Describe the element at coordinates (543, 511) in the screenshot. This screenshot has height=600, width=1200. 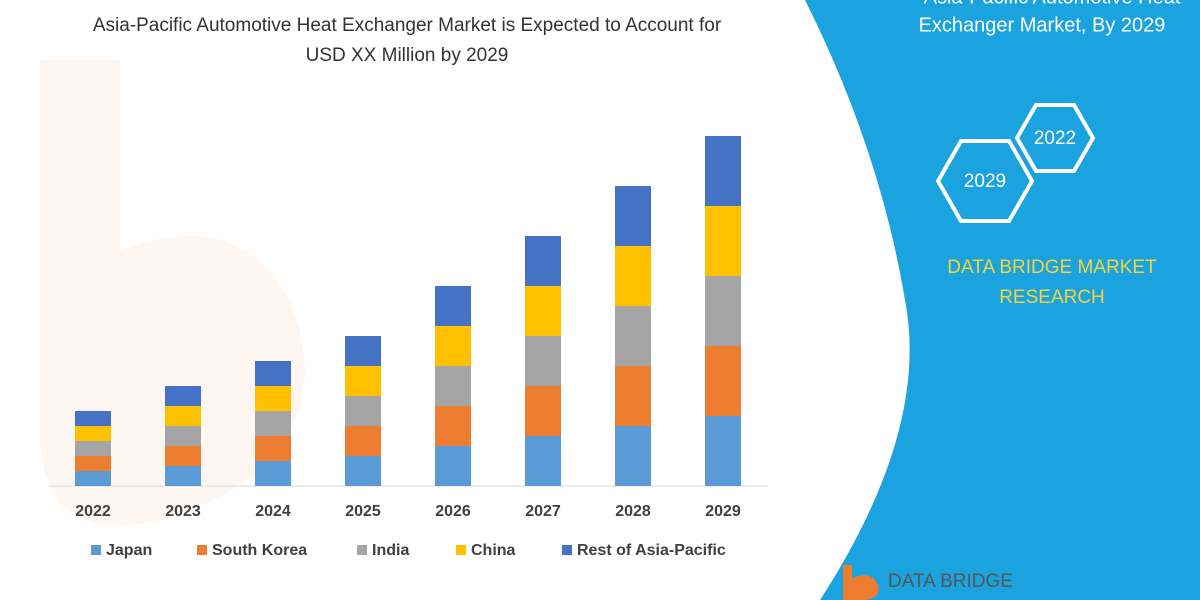
I see `x-tick-label: 2027` at that location.